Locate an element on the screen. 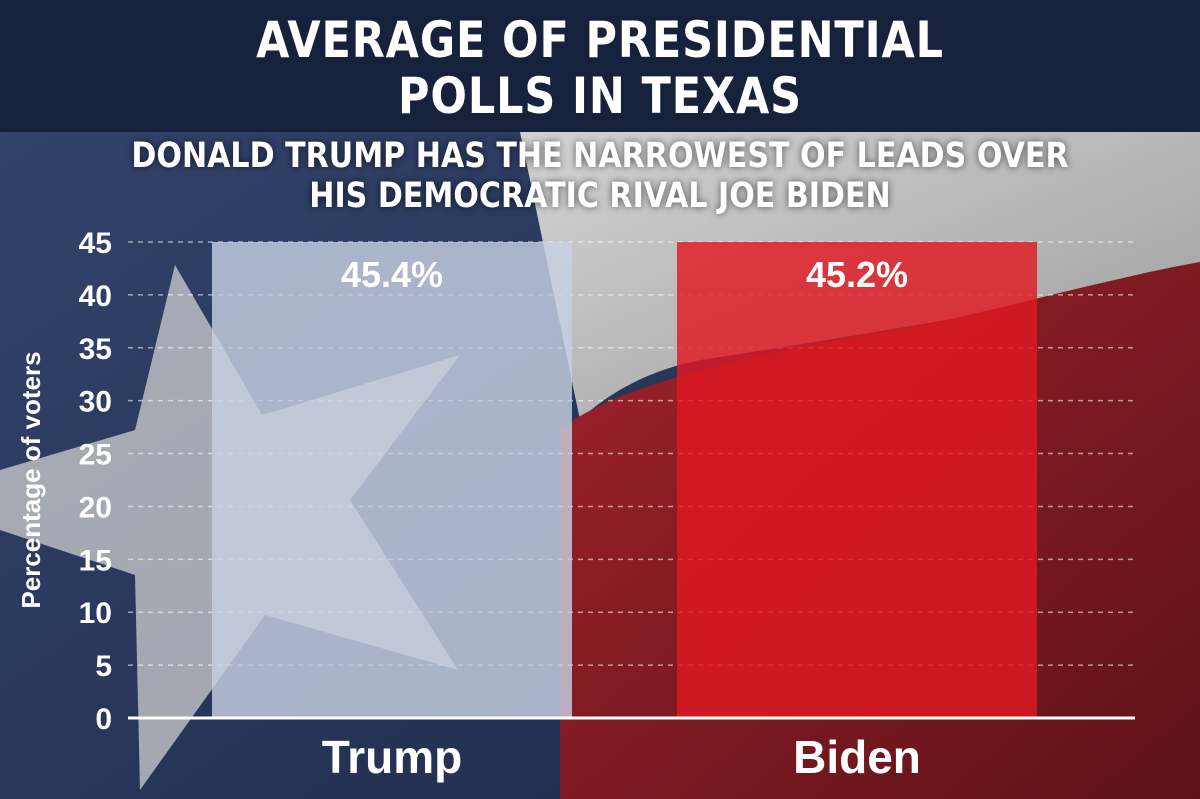 This screenshot has width=1200, height=799. y-tick-label: 25 is located at coordinates (95, 455).